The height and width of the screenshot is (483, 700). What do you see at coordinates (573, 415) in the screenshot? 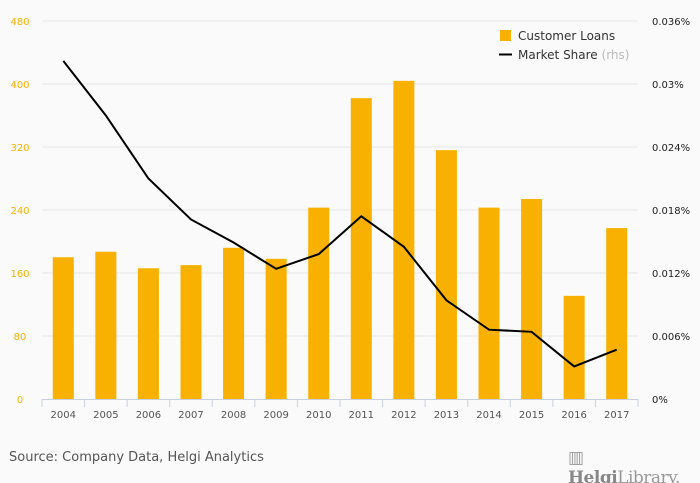
I see `x-tick-label: 2016` at bounding box center [573, 415].